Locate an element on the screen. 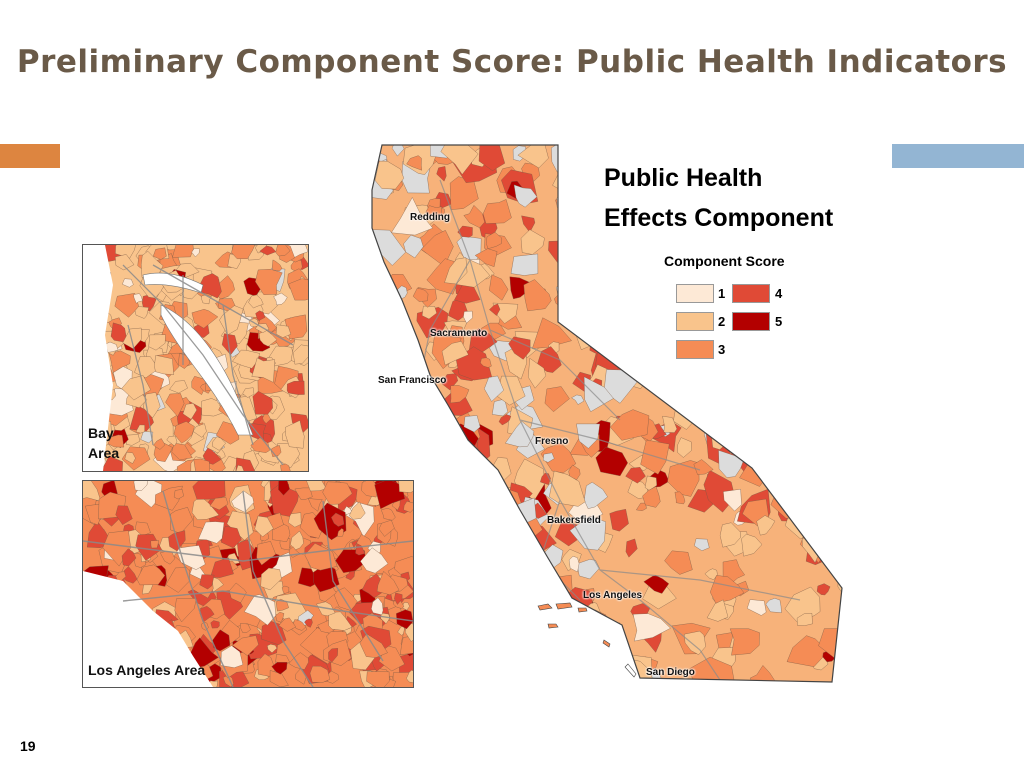 The width and height of the screenshot is (1024, 768). legend-label-5: 5 is located at coordinates (779, 321).